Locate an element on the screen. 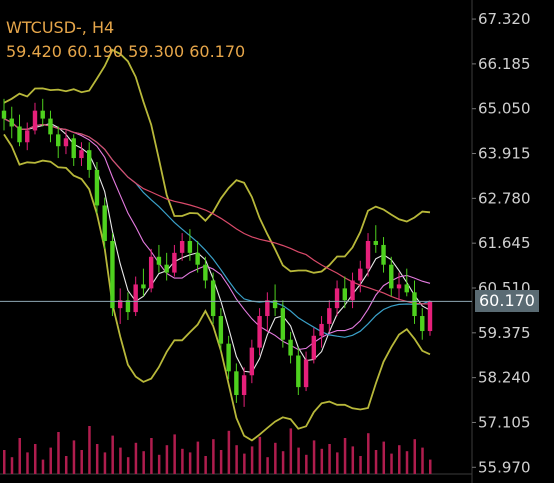 The height and width of the screenshot is (483, 554). y-tick-label-1: 66.185 is located at coordinates (504, 64).